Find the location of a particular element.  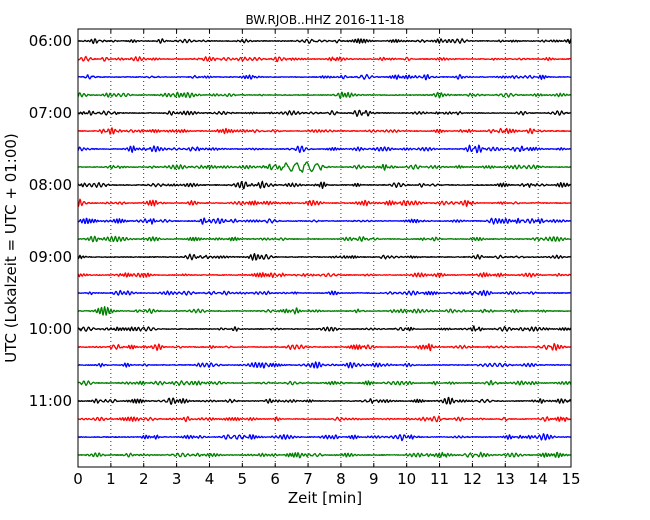

hour-tick-label: 08:00 is located at coordinates (50, 185).